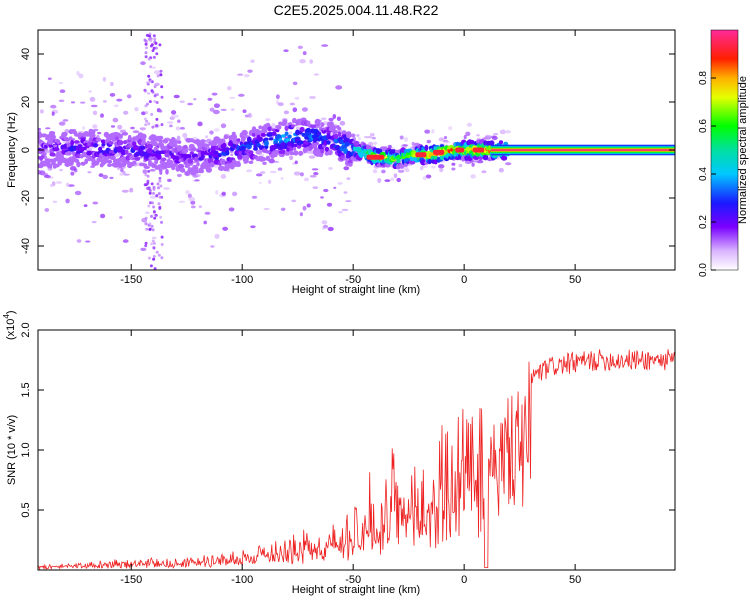  Describe the element at coordinates (703, 174) in the screenshot. I see `colorbar-tick-label: 0.4` at that location.